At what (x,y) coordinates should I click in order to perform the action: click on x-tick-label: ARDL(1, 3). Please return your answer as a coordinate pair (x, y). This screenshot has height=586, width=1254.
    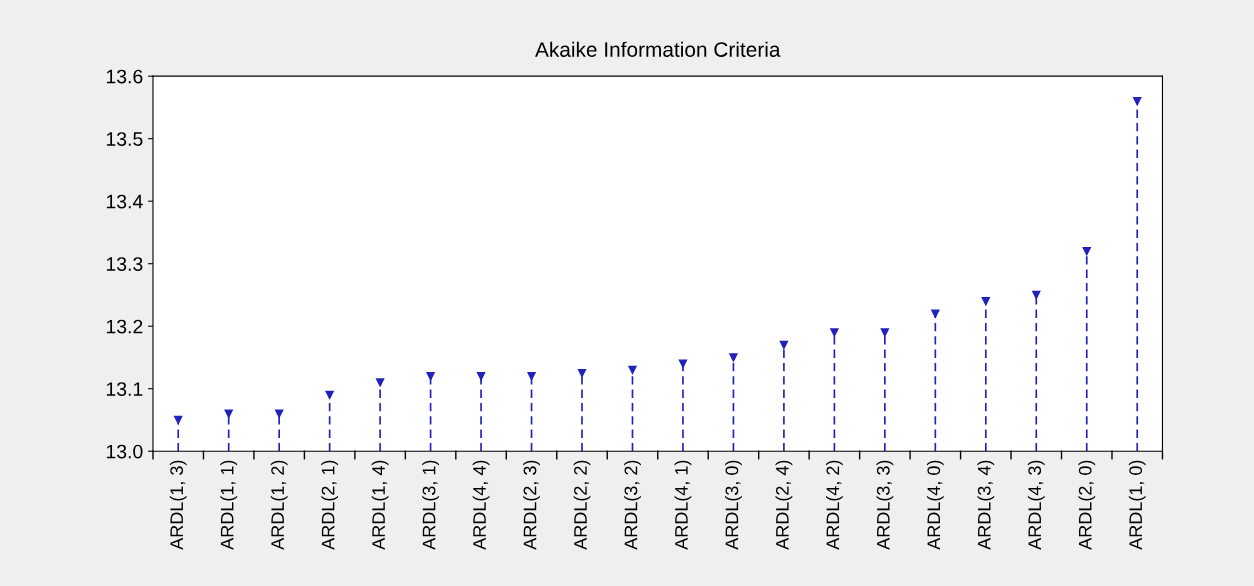
    Looking at the image, I should click on (178, 505).